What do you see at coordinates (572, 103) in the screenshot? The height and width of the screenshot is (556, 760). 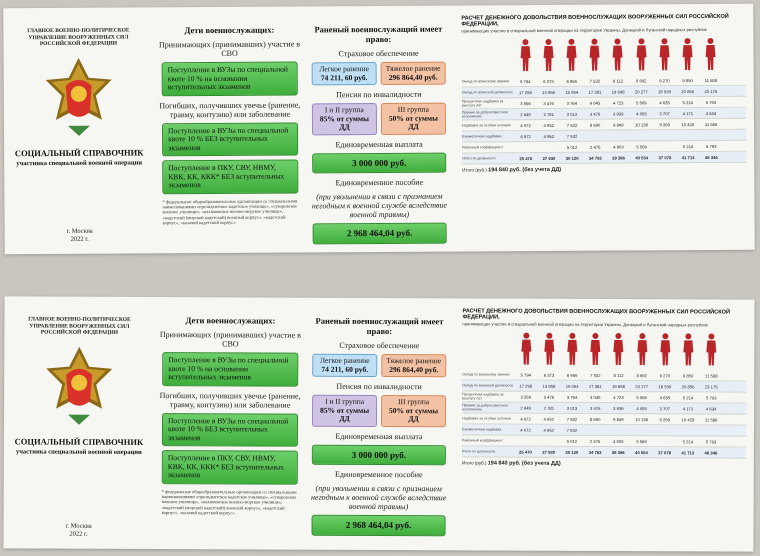 I see `table-cell: 3 764` at bounding box center [572, 103].